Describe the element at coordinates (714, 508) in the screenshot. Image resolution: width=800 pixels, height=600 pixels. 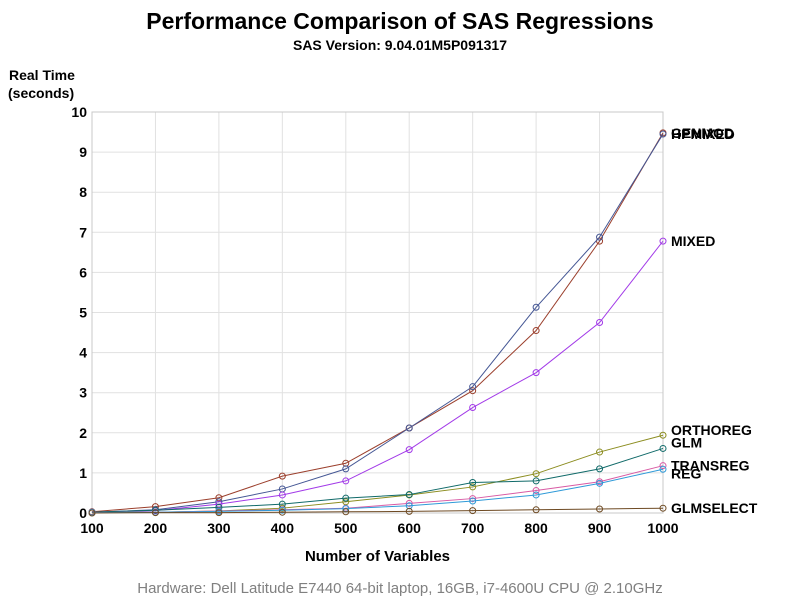
I see `series-label-glmselect: GLMSELECT` at that location.